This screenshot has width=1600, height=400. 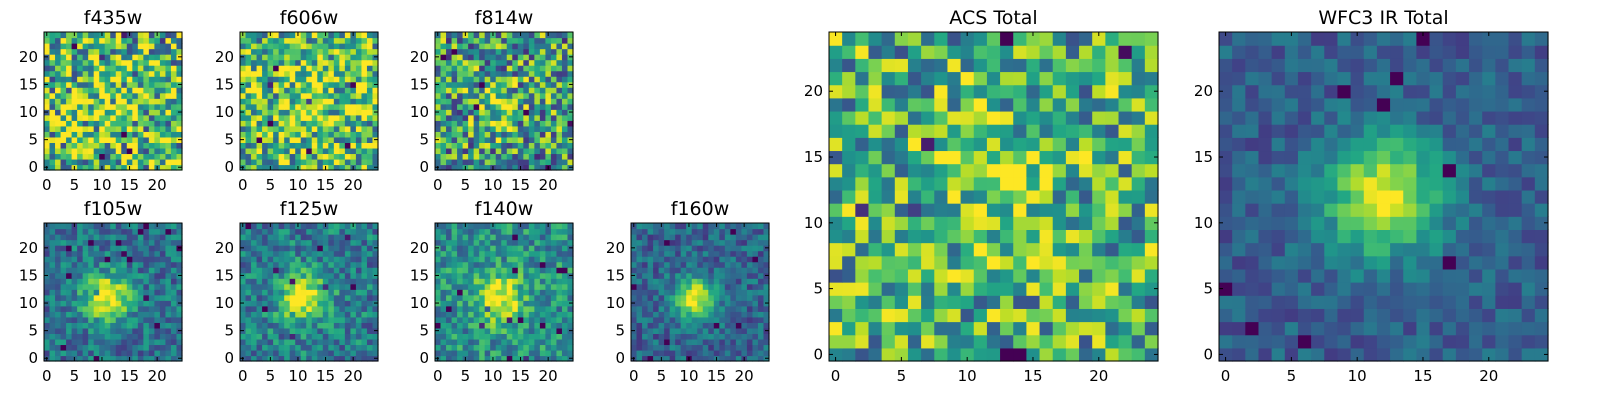 What do you see at coordinates (424, 358) in the screenshot?
I see `y-tick-label: 0` at bounding box center [424, 358].